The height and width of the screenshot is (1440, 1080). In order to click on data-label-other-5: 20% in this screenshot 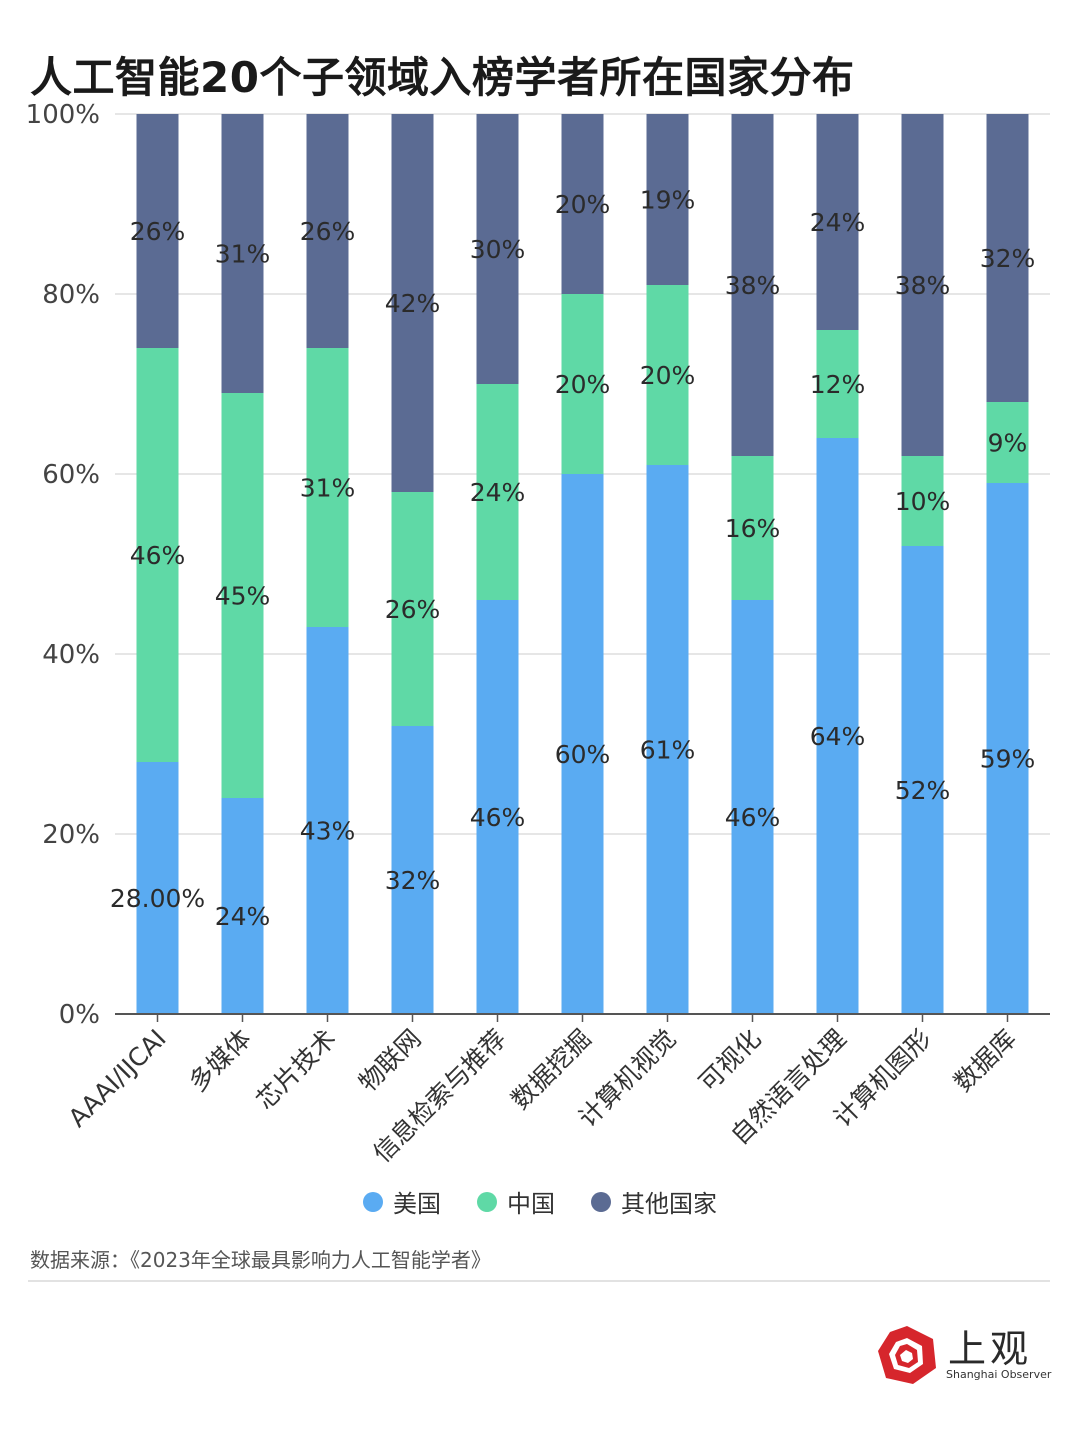, I will do `click(583, 204)`.